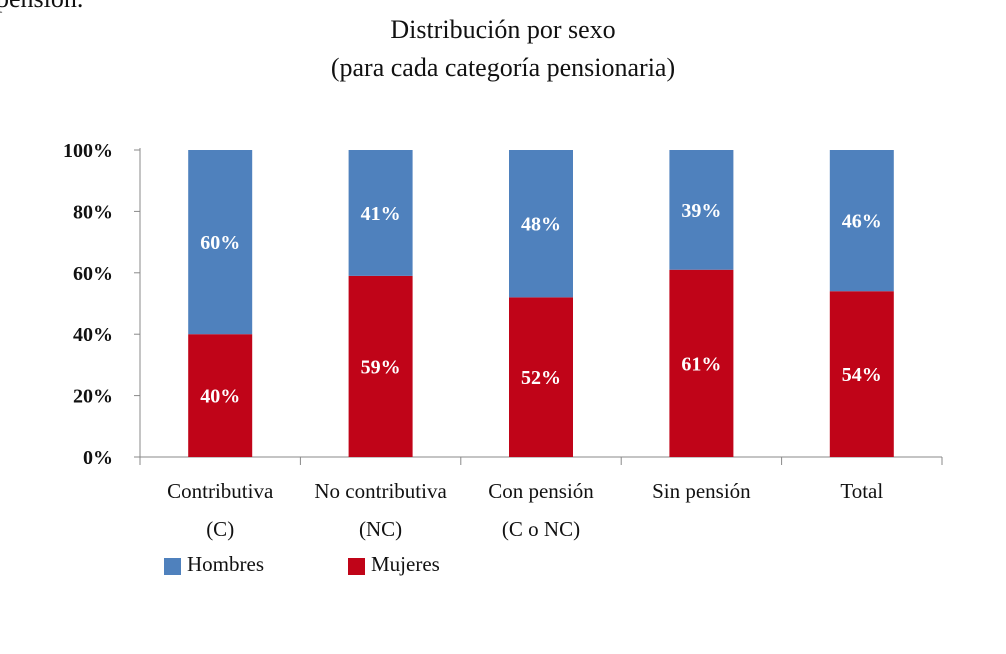  I want to click on y-tick-label: 20%, so click(93, 397).